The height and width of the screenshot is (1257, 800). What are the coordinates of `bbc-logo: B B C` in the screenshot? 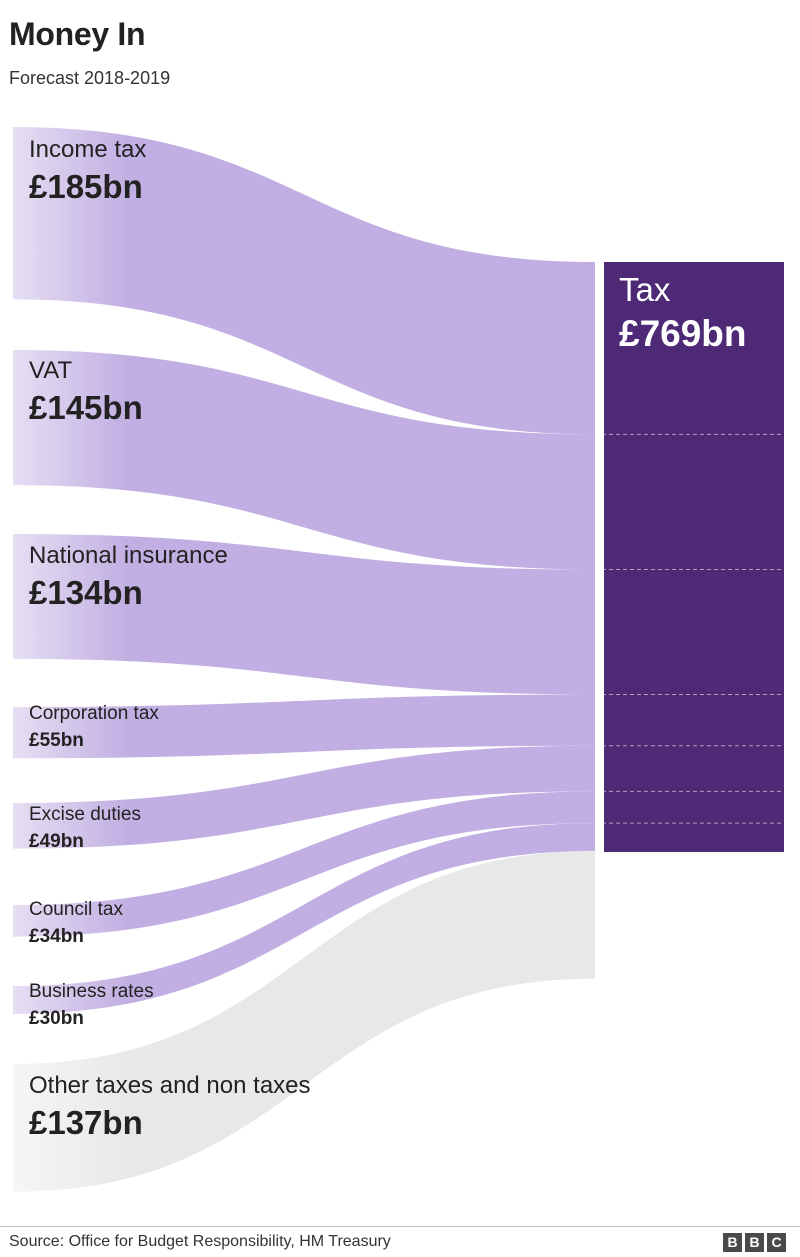 It's located at (754, 1242).